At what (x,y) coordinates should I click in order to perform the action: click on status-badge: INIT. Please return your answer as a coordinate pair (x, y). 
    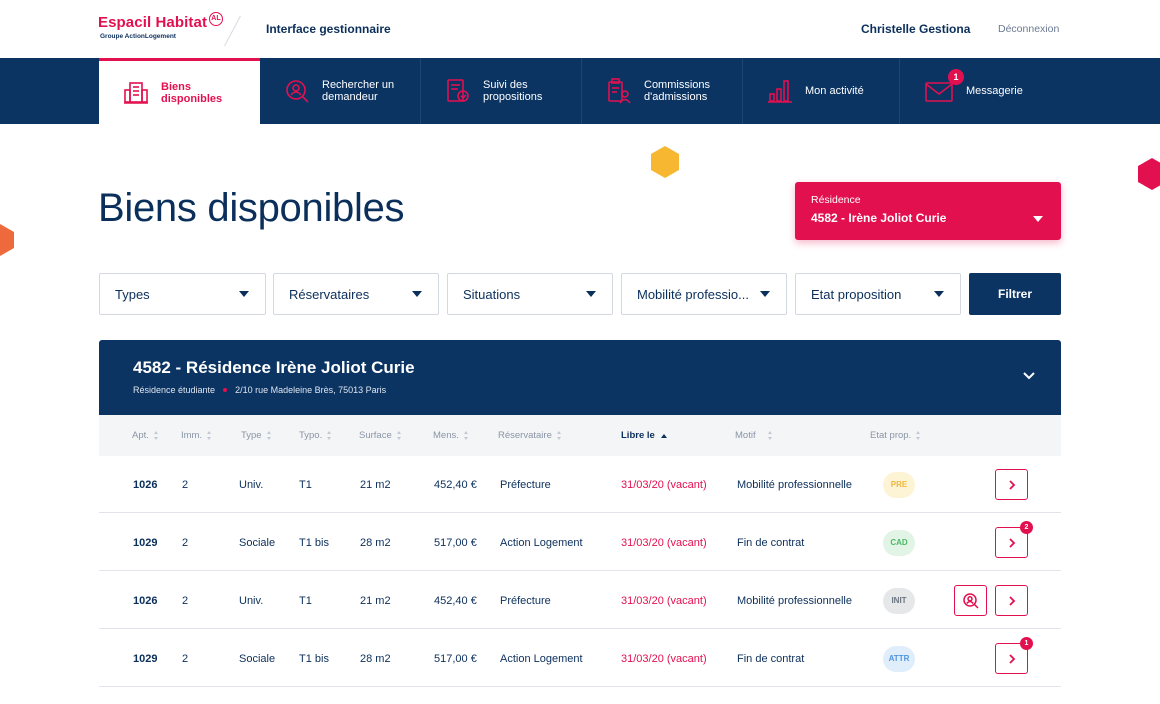
    Looking at the image, I should click on (899, 601).